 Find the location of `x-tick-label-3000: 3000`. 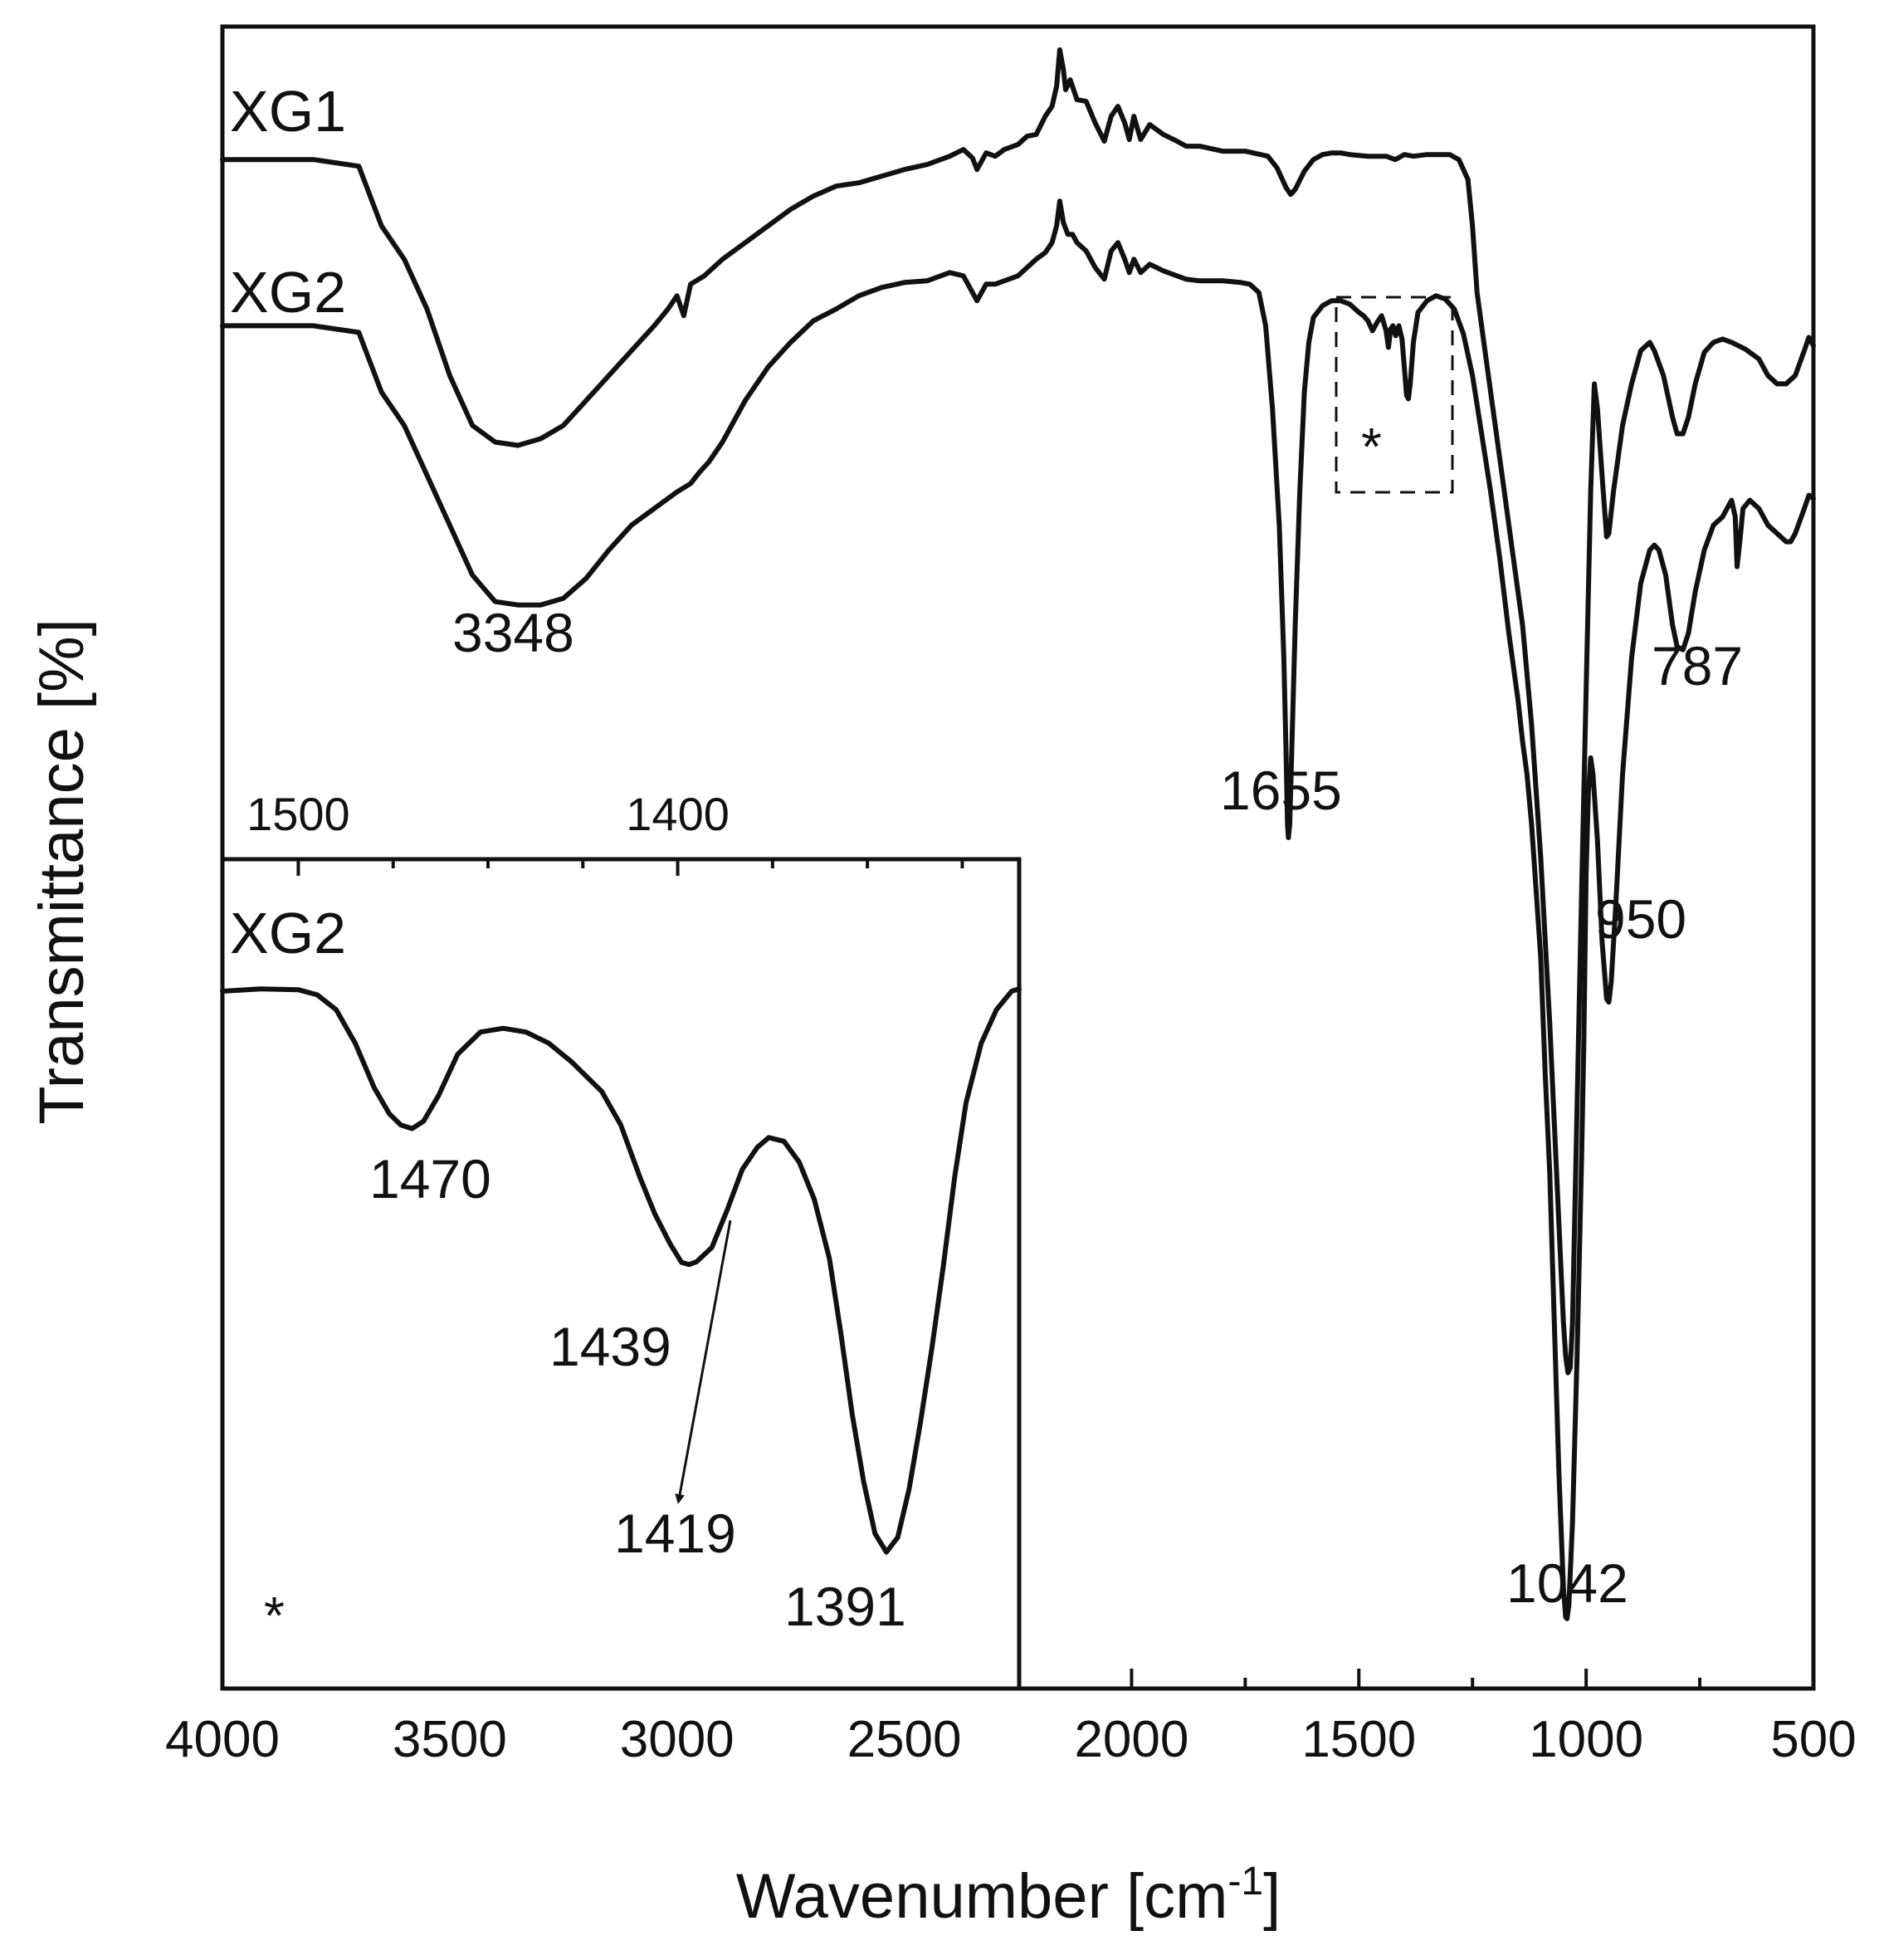

x-tick-label-3000: 3000 is located at coordinates (677, 1740).